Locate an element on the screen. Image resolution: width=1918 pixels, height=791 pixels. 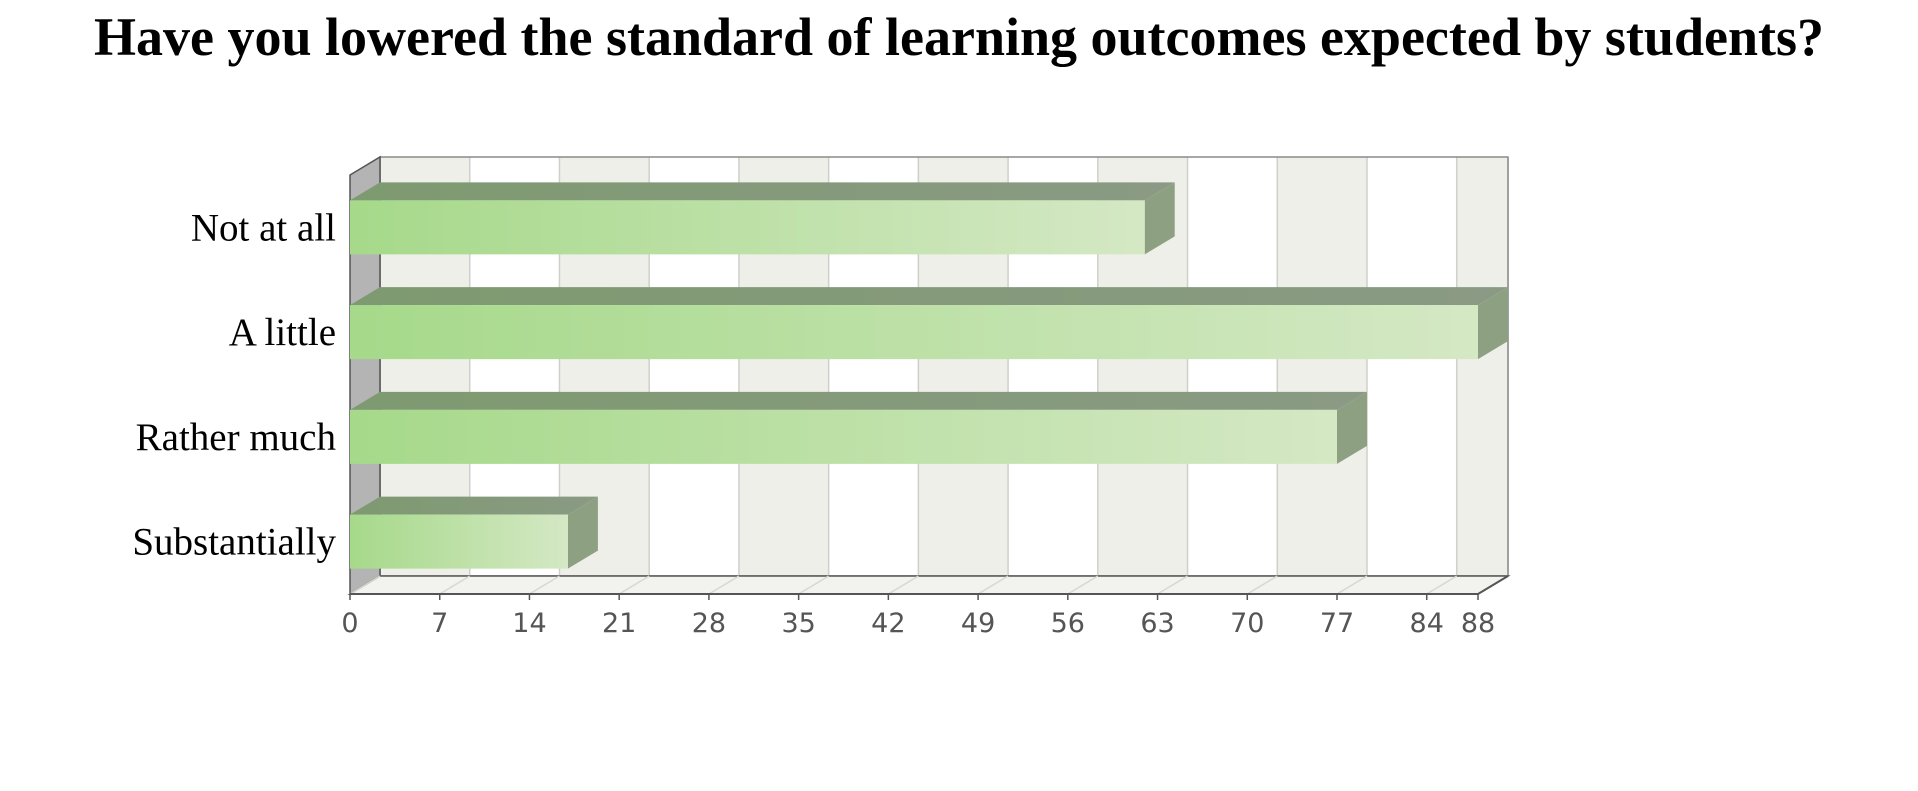
x-tick-label: 7 is located at coordinates (439, 623).